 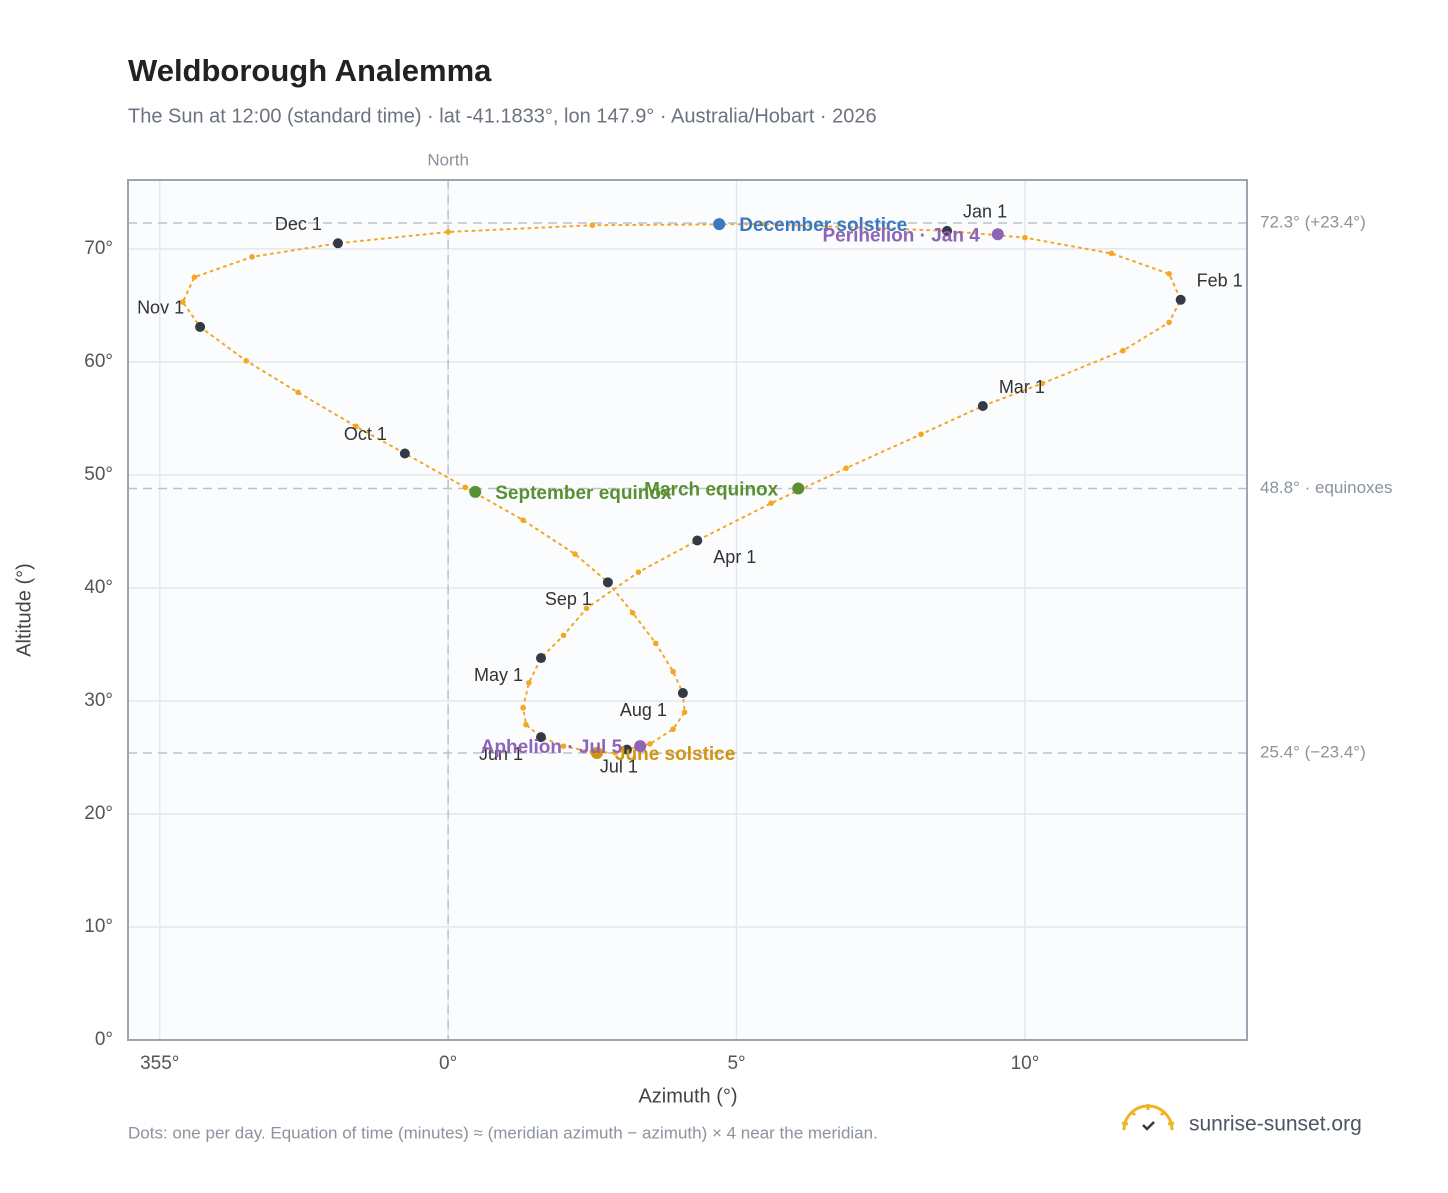 I want to click on month-label: Jul 1, so click(x=619, y=766).